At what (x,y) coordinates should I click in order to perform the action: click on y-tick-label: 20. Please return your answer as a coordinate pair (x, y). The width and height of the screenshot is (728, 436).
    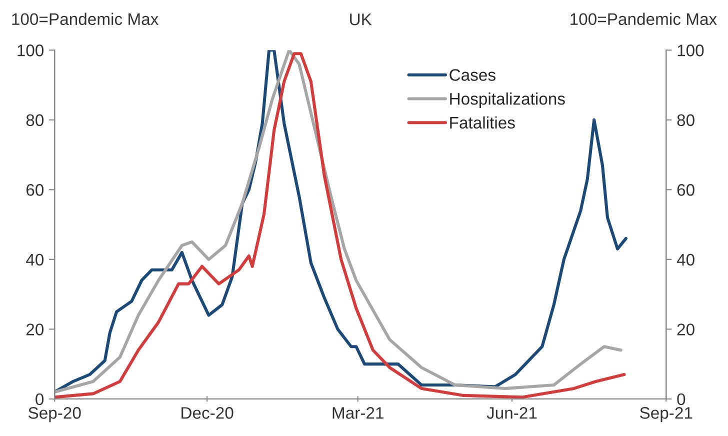
    Looking at the image, I should click on (35, 330).